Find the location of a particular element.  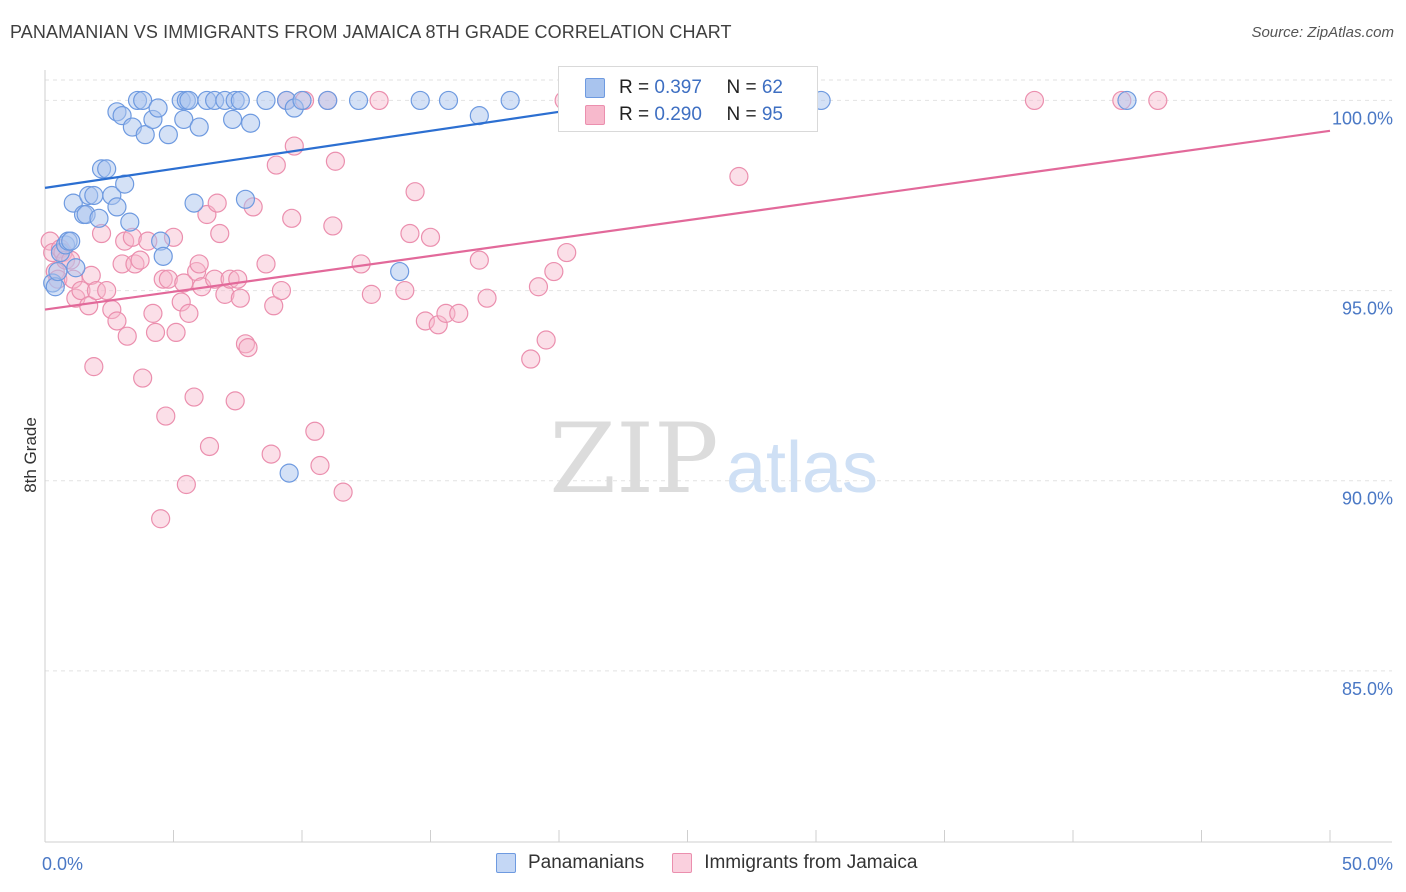

legend-label-jamaica: Immigrants from Jamaica is located at coordinates (811, 862).